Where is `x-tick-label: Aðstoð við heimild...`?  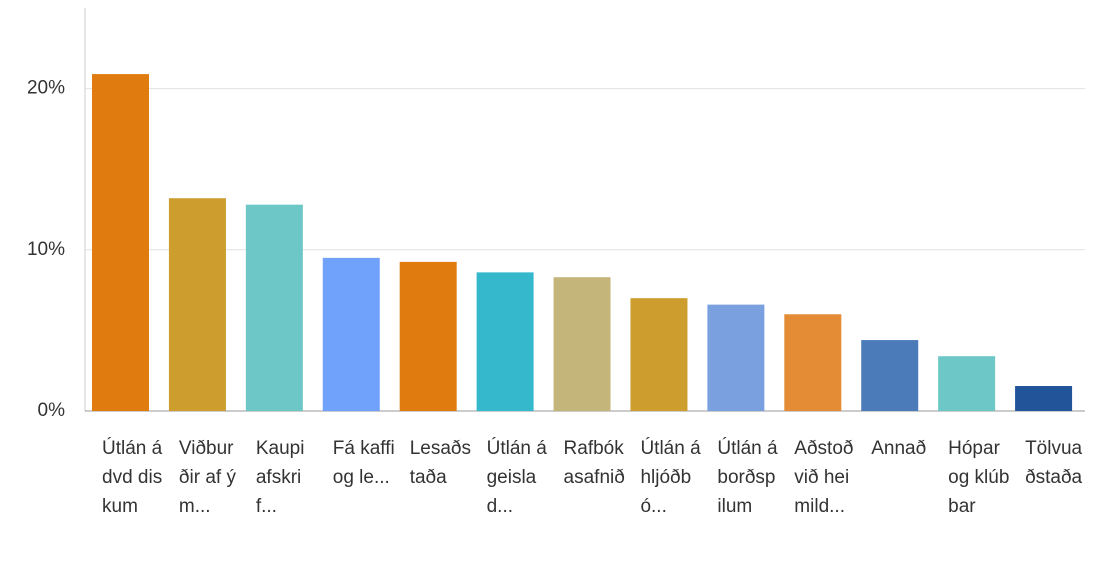 x-tick-label: Aðstoð við heimild... is located at coordinates (824, 477).